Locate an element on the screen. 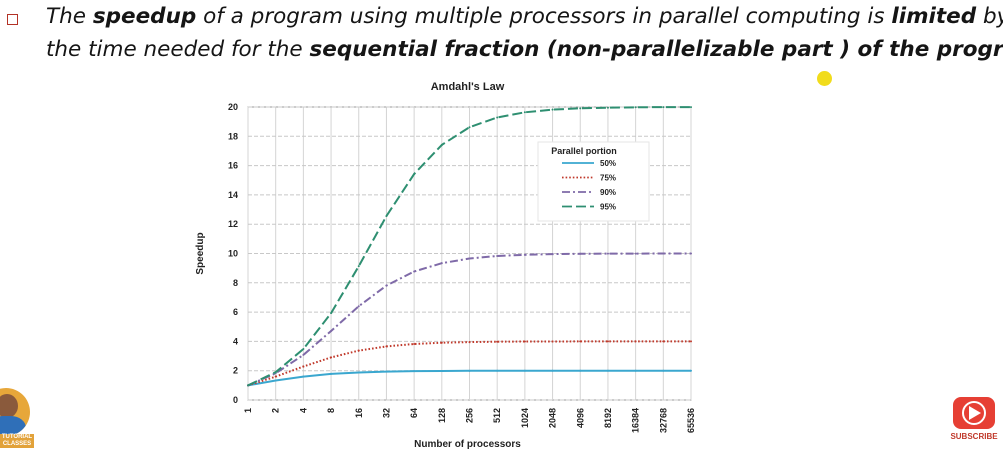 Image resolution: width=1003 pixels, height=451 pixels. legend-entry: 75% is located at coordinates (608, 178).